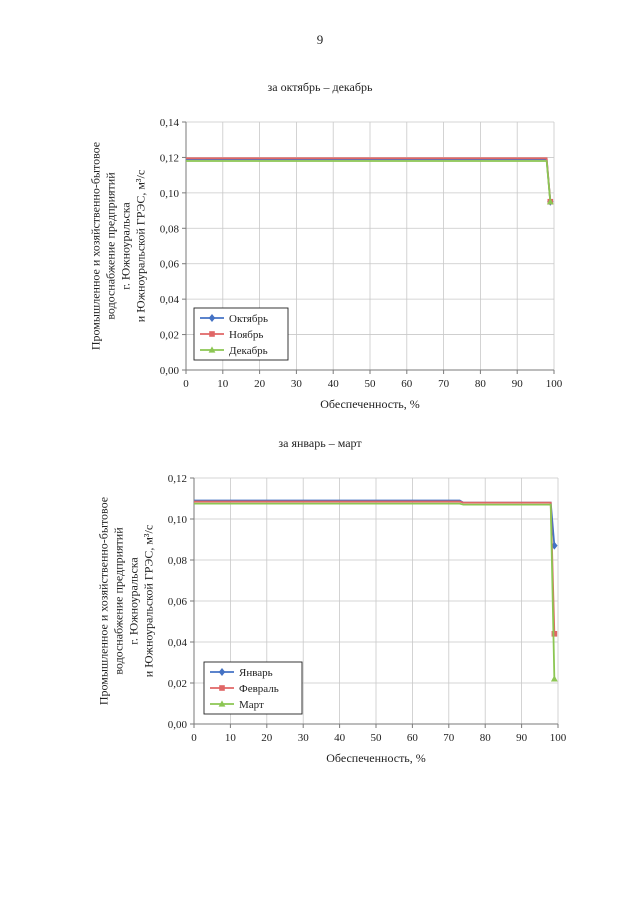  What do you see at coordinates (320, 443) in the screenshot?
I see `chart-title-jan-mar: за январь – март` at bounding box center [320, 443].